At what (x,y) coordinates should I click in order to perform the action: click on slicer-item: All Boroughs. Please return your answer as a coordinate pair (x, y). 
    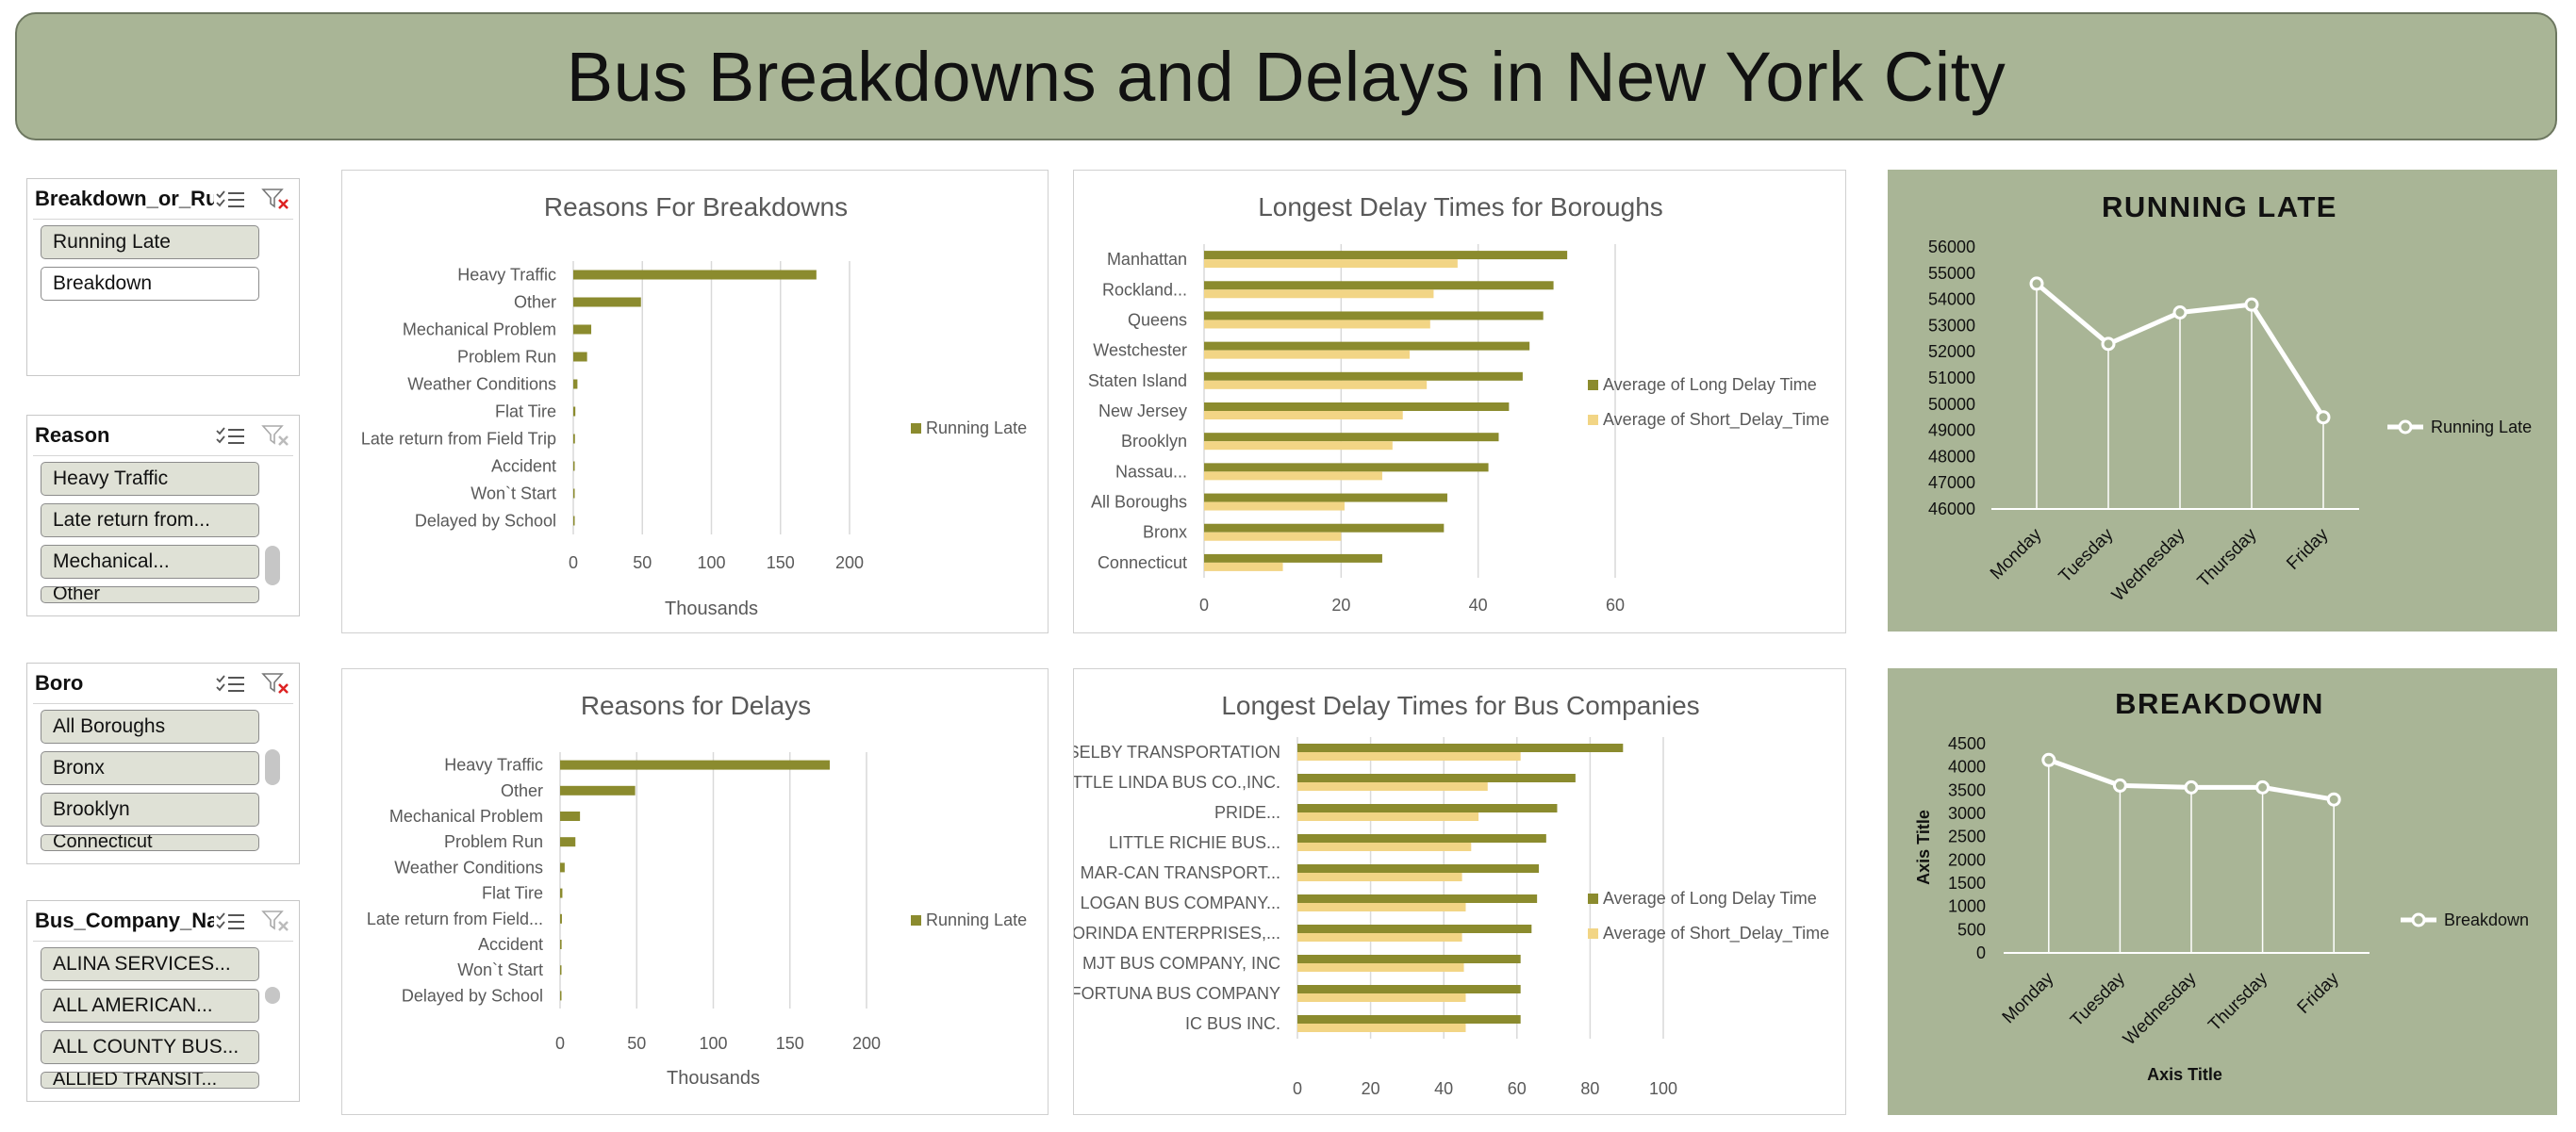
    Looking at the image, I should click on (150, 727).